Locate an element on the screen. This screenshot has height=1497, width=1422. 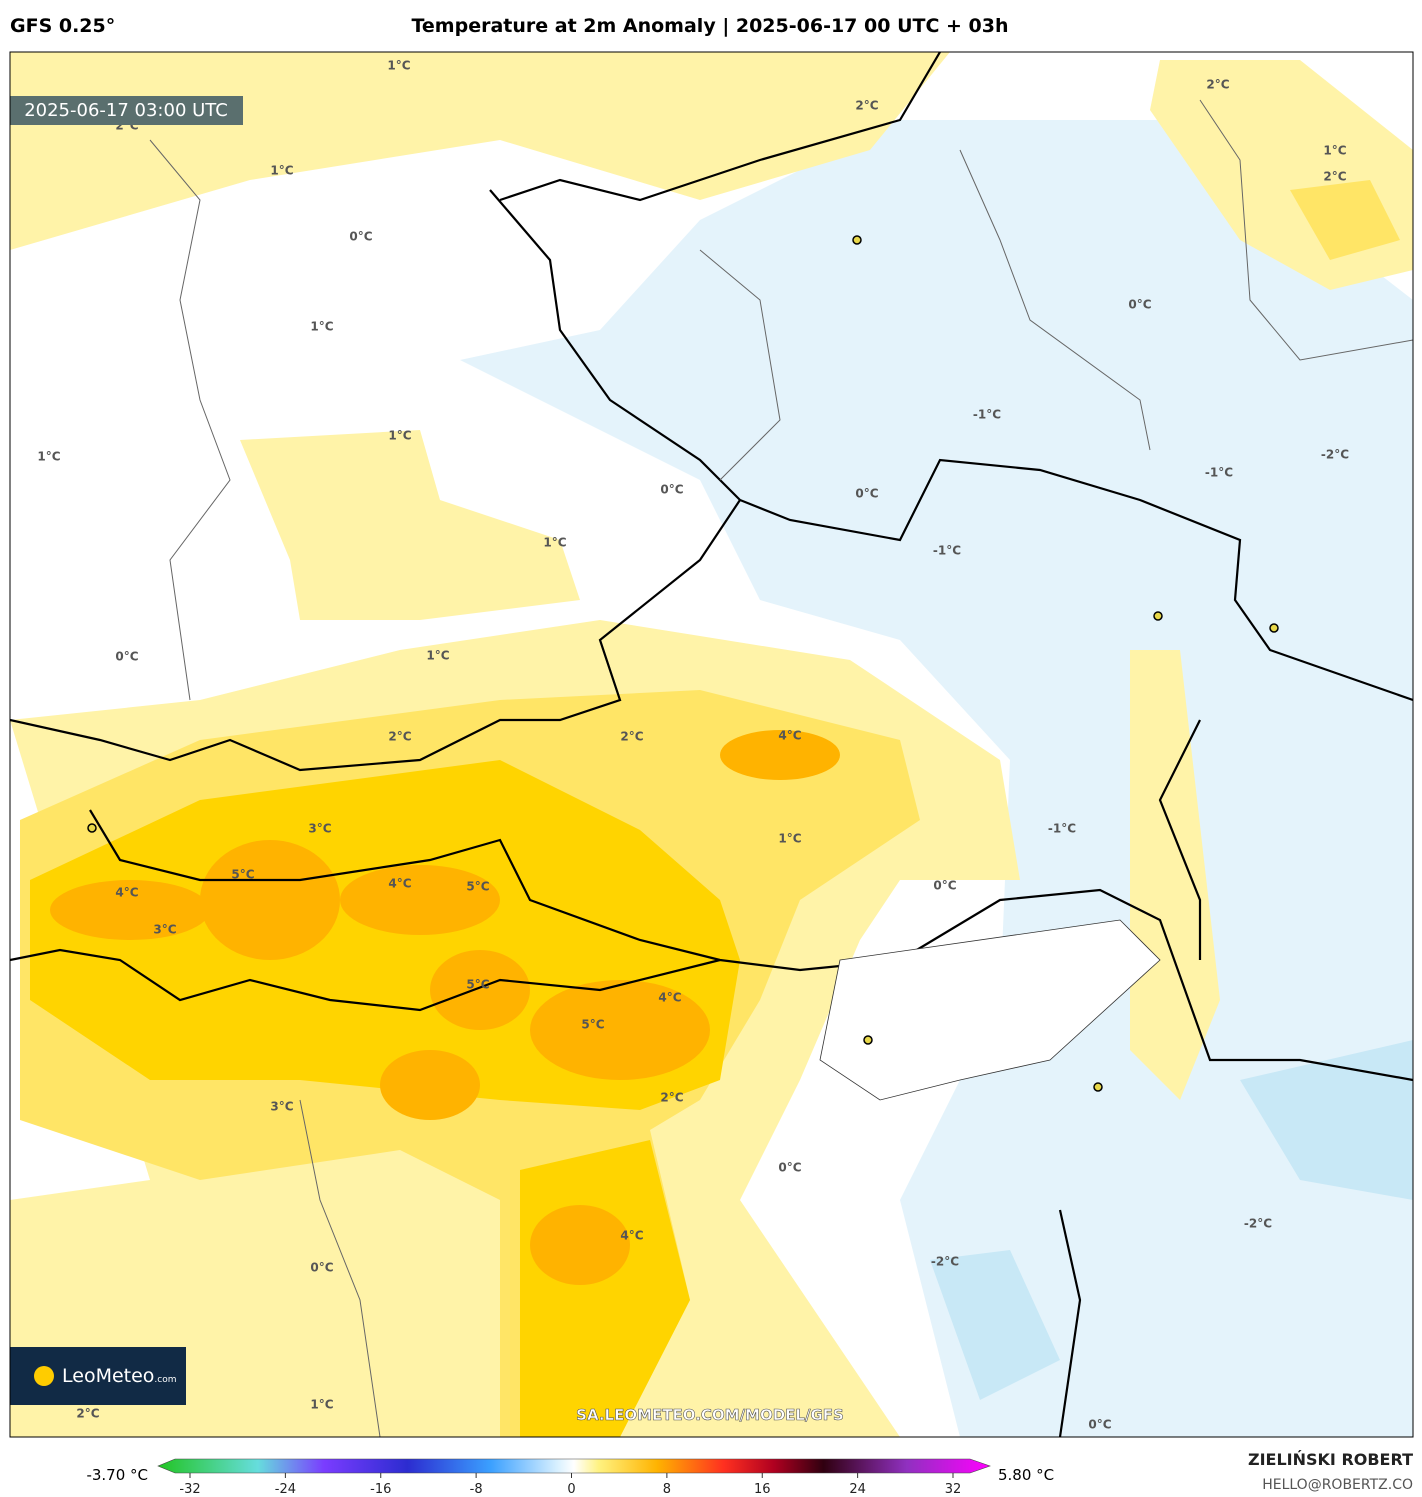
logo-name: LeoMeteo is located at coordinates (108, 1376).